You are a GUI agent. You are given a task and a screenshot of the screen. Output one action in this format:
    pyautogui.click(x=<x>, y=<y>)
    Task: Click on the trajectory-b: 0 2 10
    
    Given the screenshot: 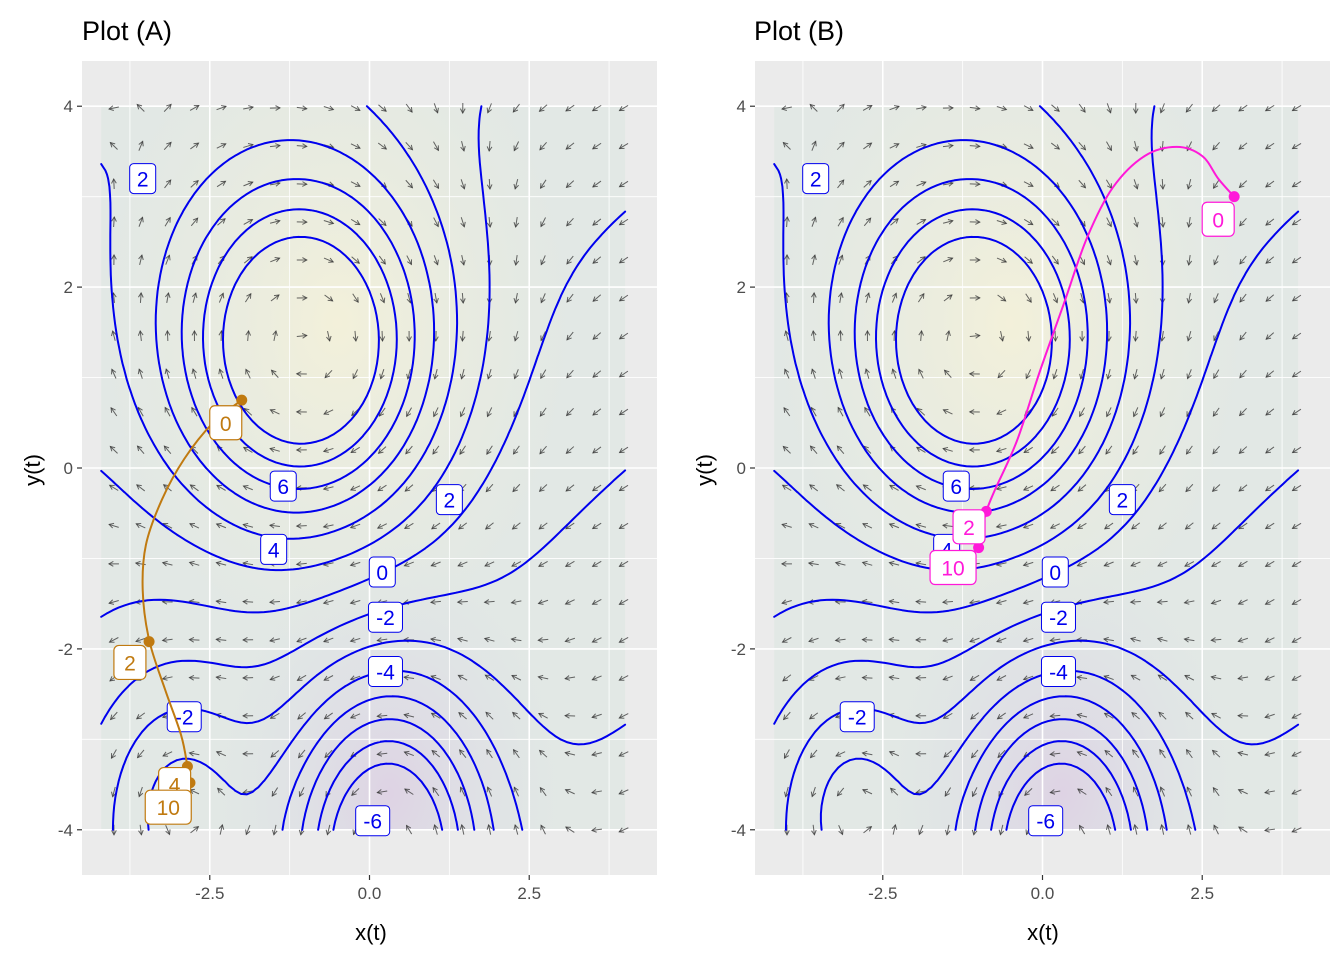 What is the action you would take?
    pyautogui.click(x=1084, y=365)
    